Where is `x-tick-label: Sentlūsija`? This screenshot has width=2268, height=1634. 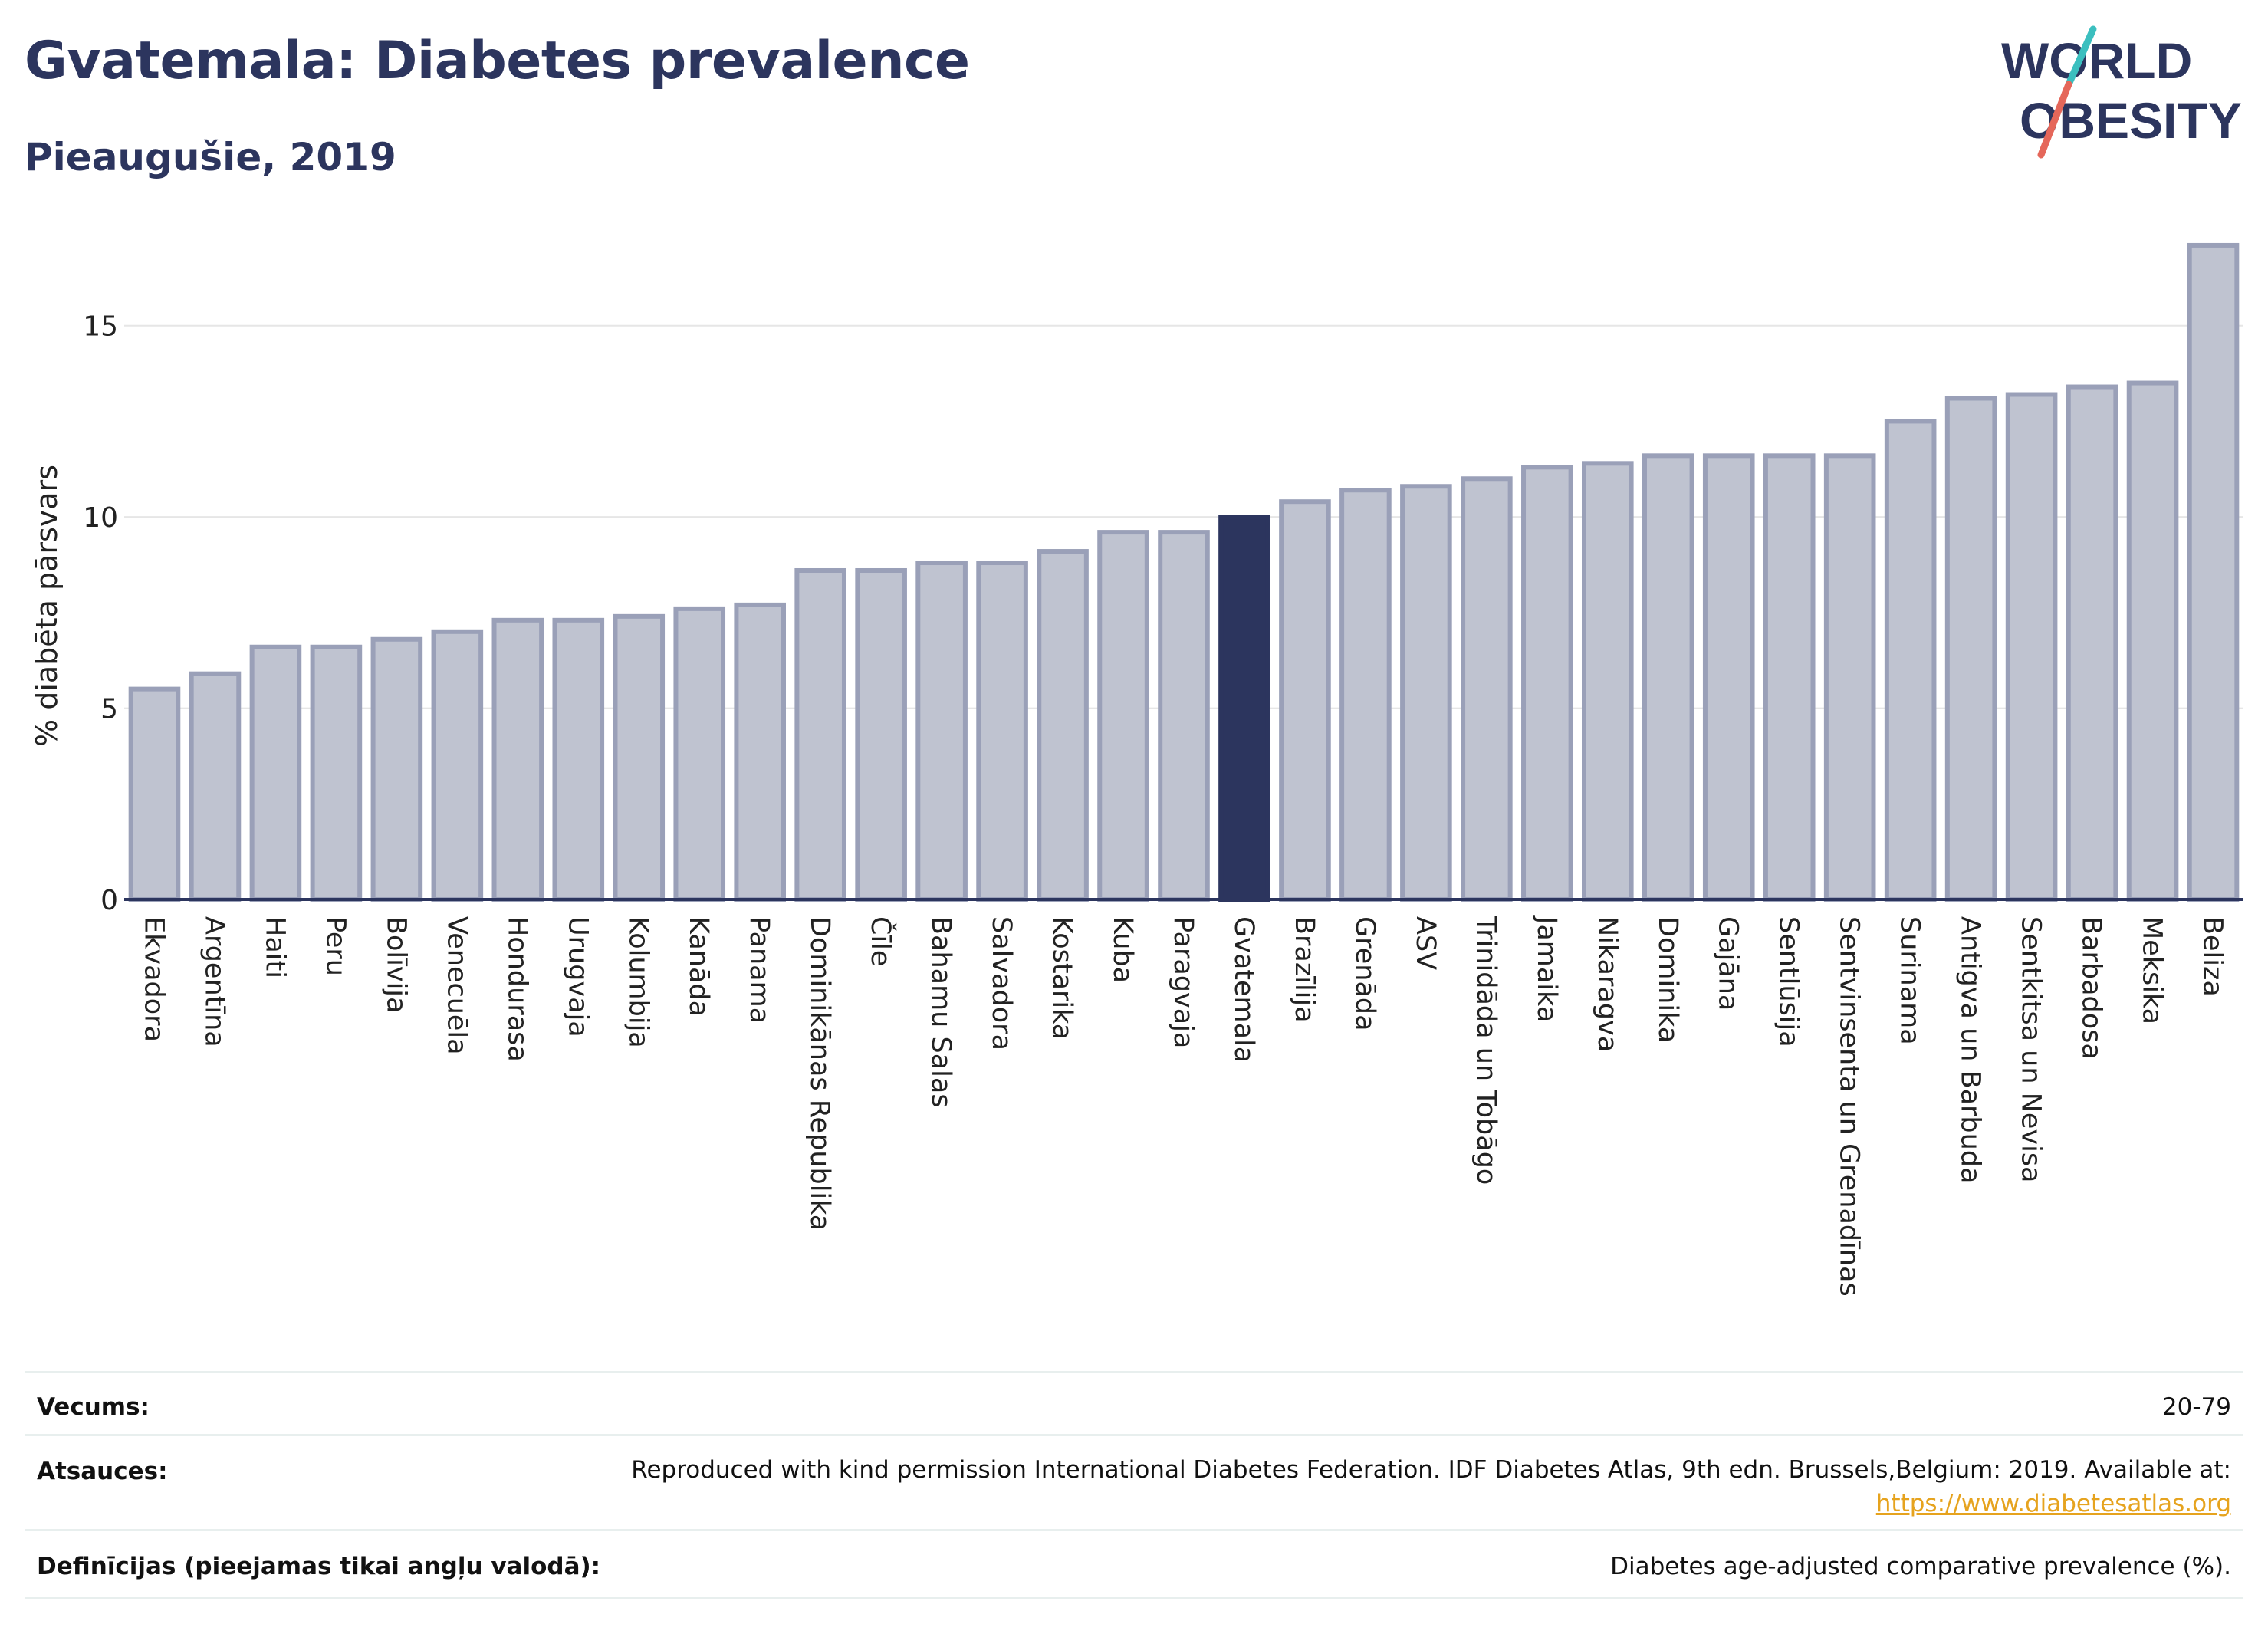
x-tick-label: Sentlūsija is located at coordinates (1788, 982).